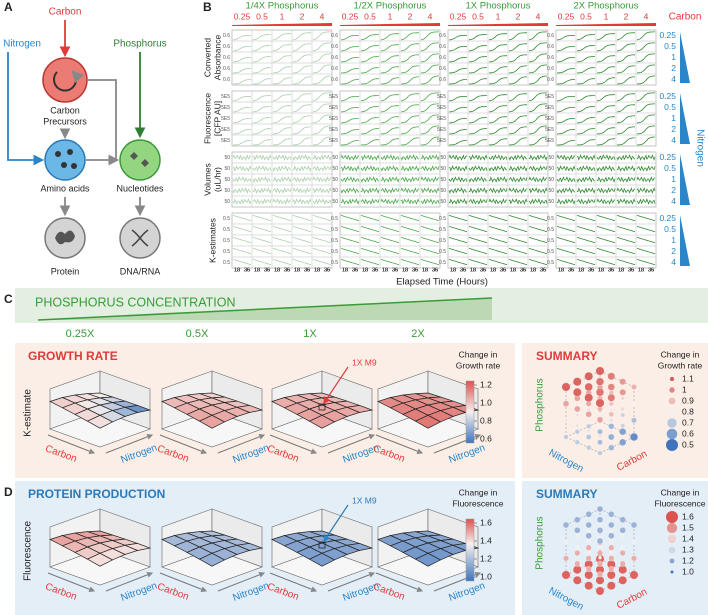 The height and width of the screenshot is (615, 708). Describe the element at coordinates (217, 179) in the screenshot. I see `row-label: (uL/hr)` at that location.